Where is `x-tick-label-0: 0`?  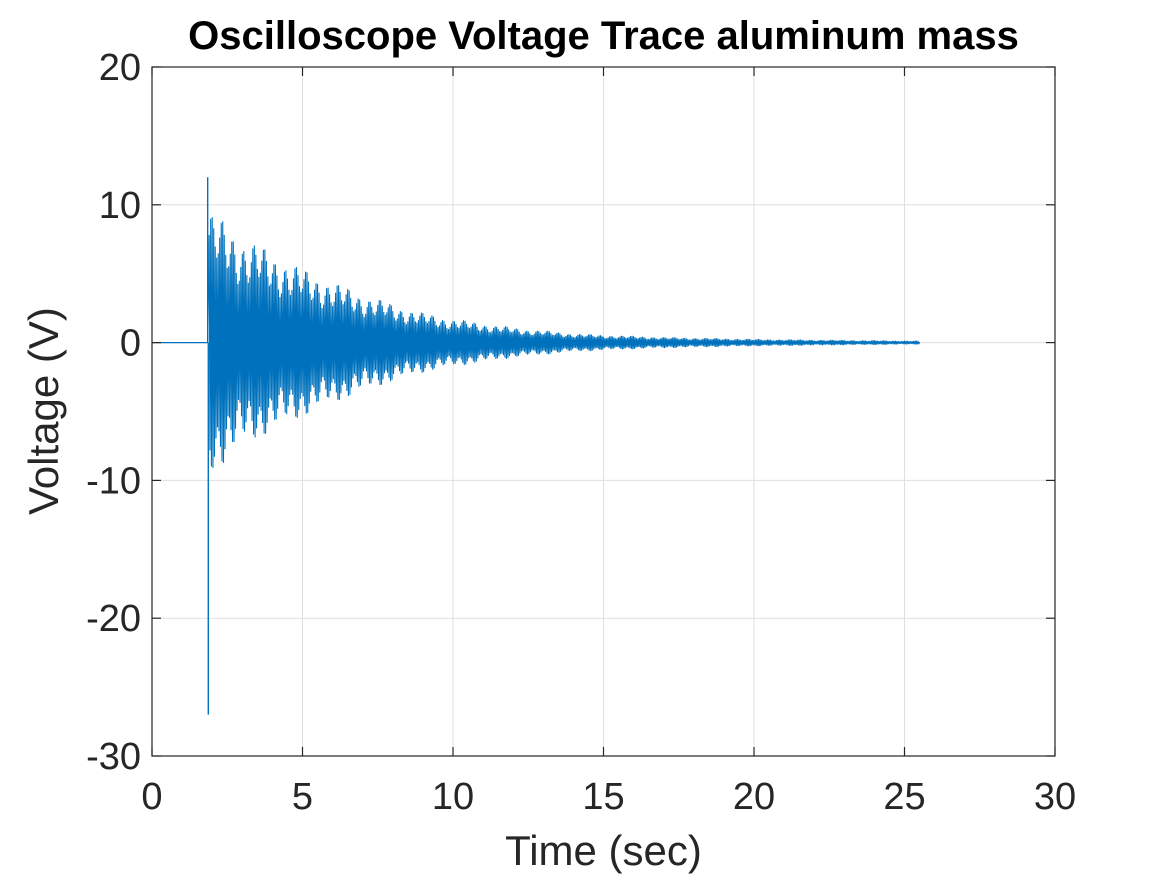
x-tick-label-0: 0 is located at coordinates (151, 797).